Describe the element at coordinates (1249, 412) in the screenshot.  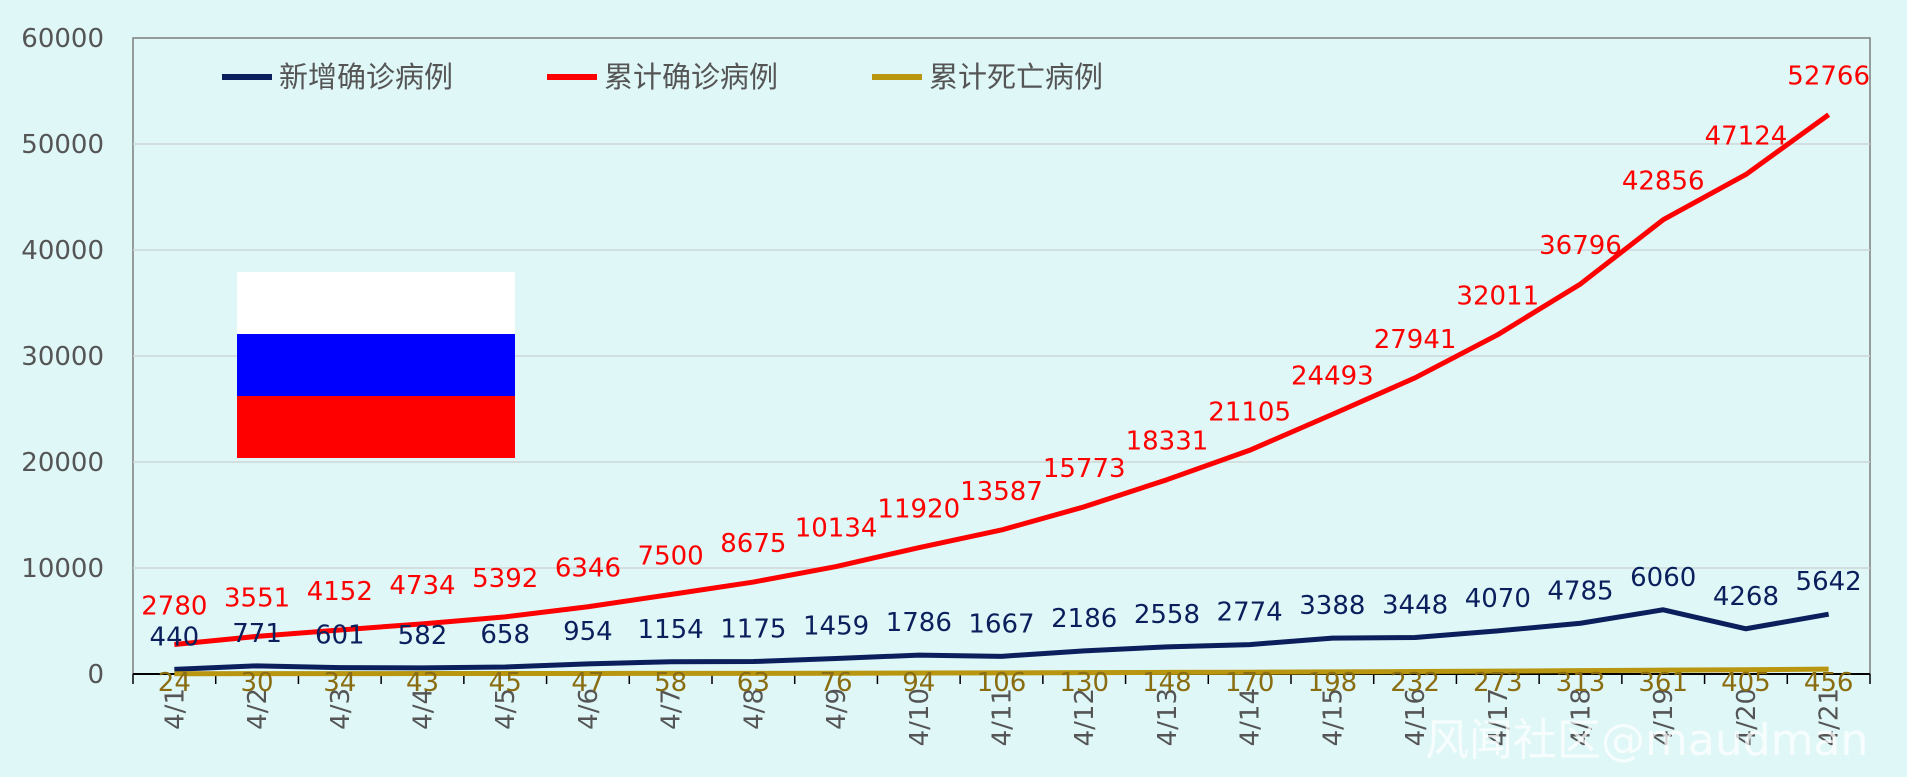
I see `data-label: 21105` at that location.